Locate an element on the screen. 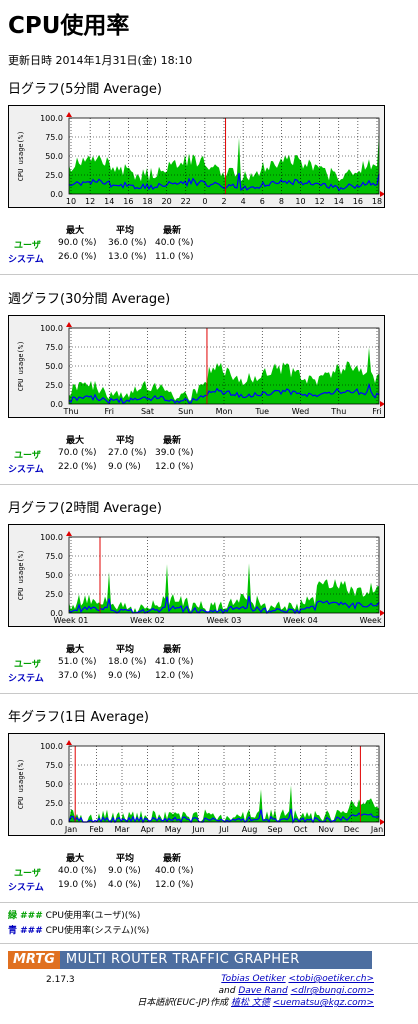  xtick-label-16: 18 is located at coordinates (377, 201).